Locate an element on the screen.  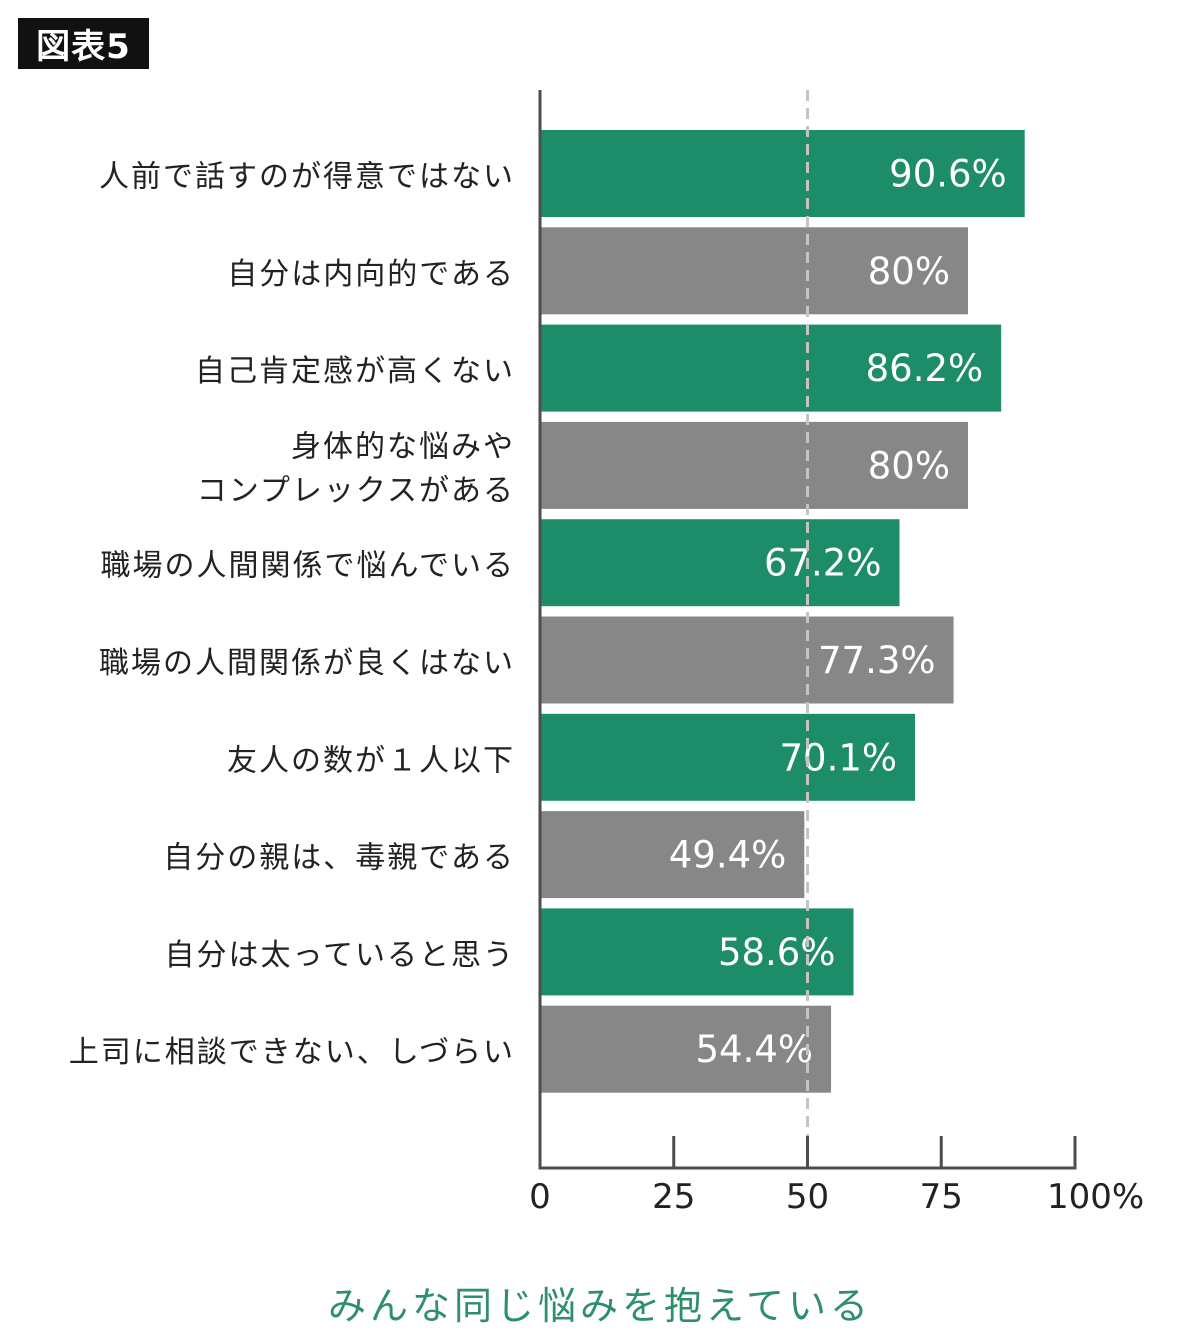
x-tick-label: 25 is located at coordinates (673, 1197).